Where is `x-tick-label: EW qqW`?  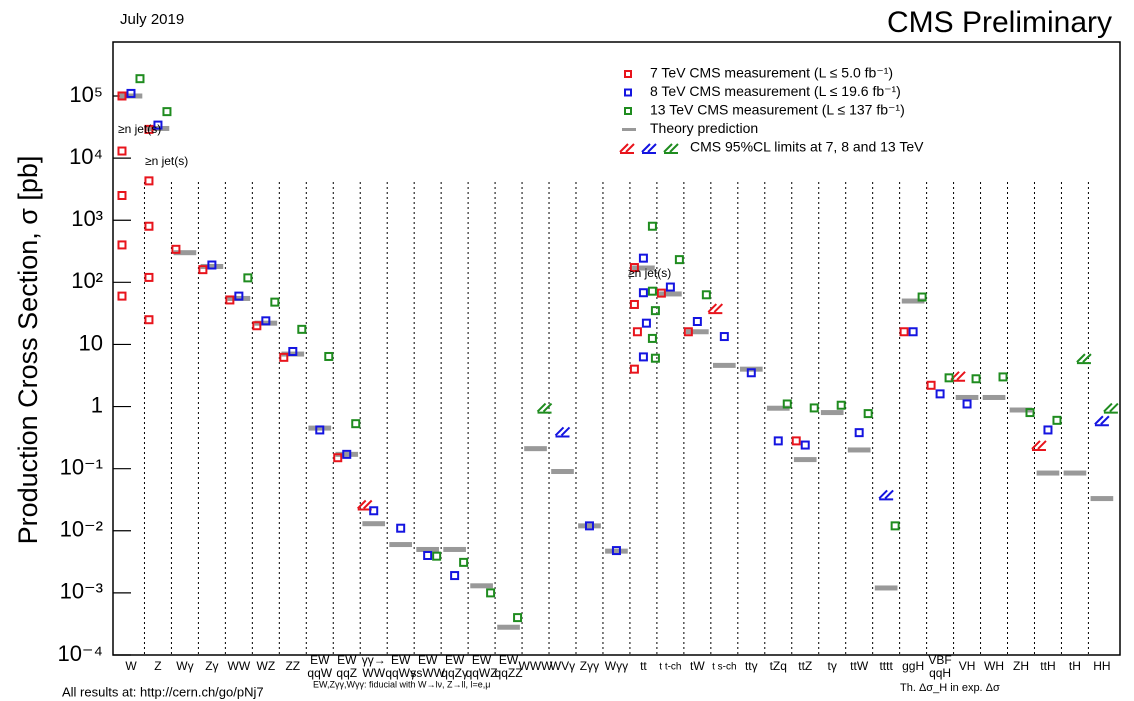 x-tick-label: EW qqW is located at coordinates (319, 666).